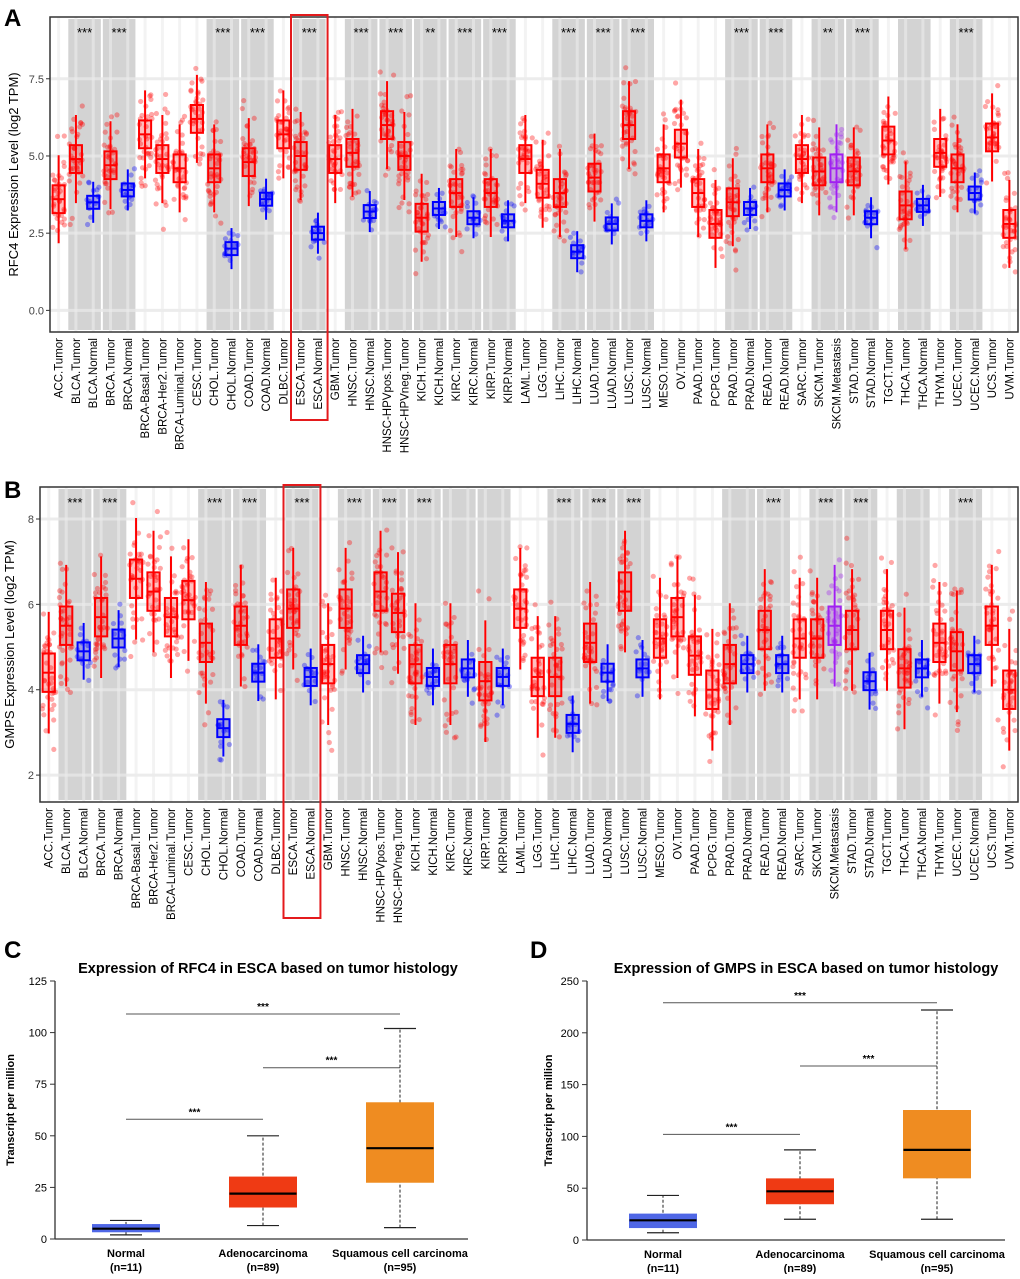 This screenshot has width=1020, height=1279. What do you see at coordinates (871, 843) in the screenshot?
I see `x-tick-label: STAD.Normal` at bounding box center [871, 843].